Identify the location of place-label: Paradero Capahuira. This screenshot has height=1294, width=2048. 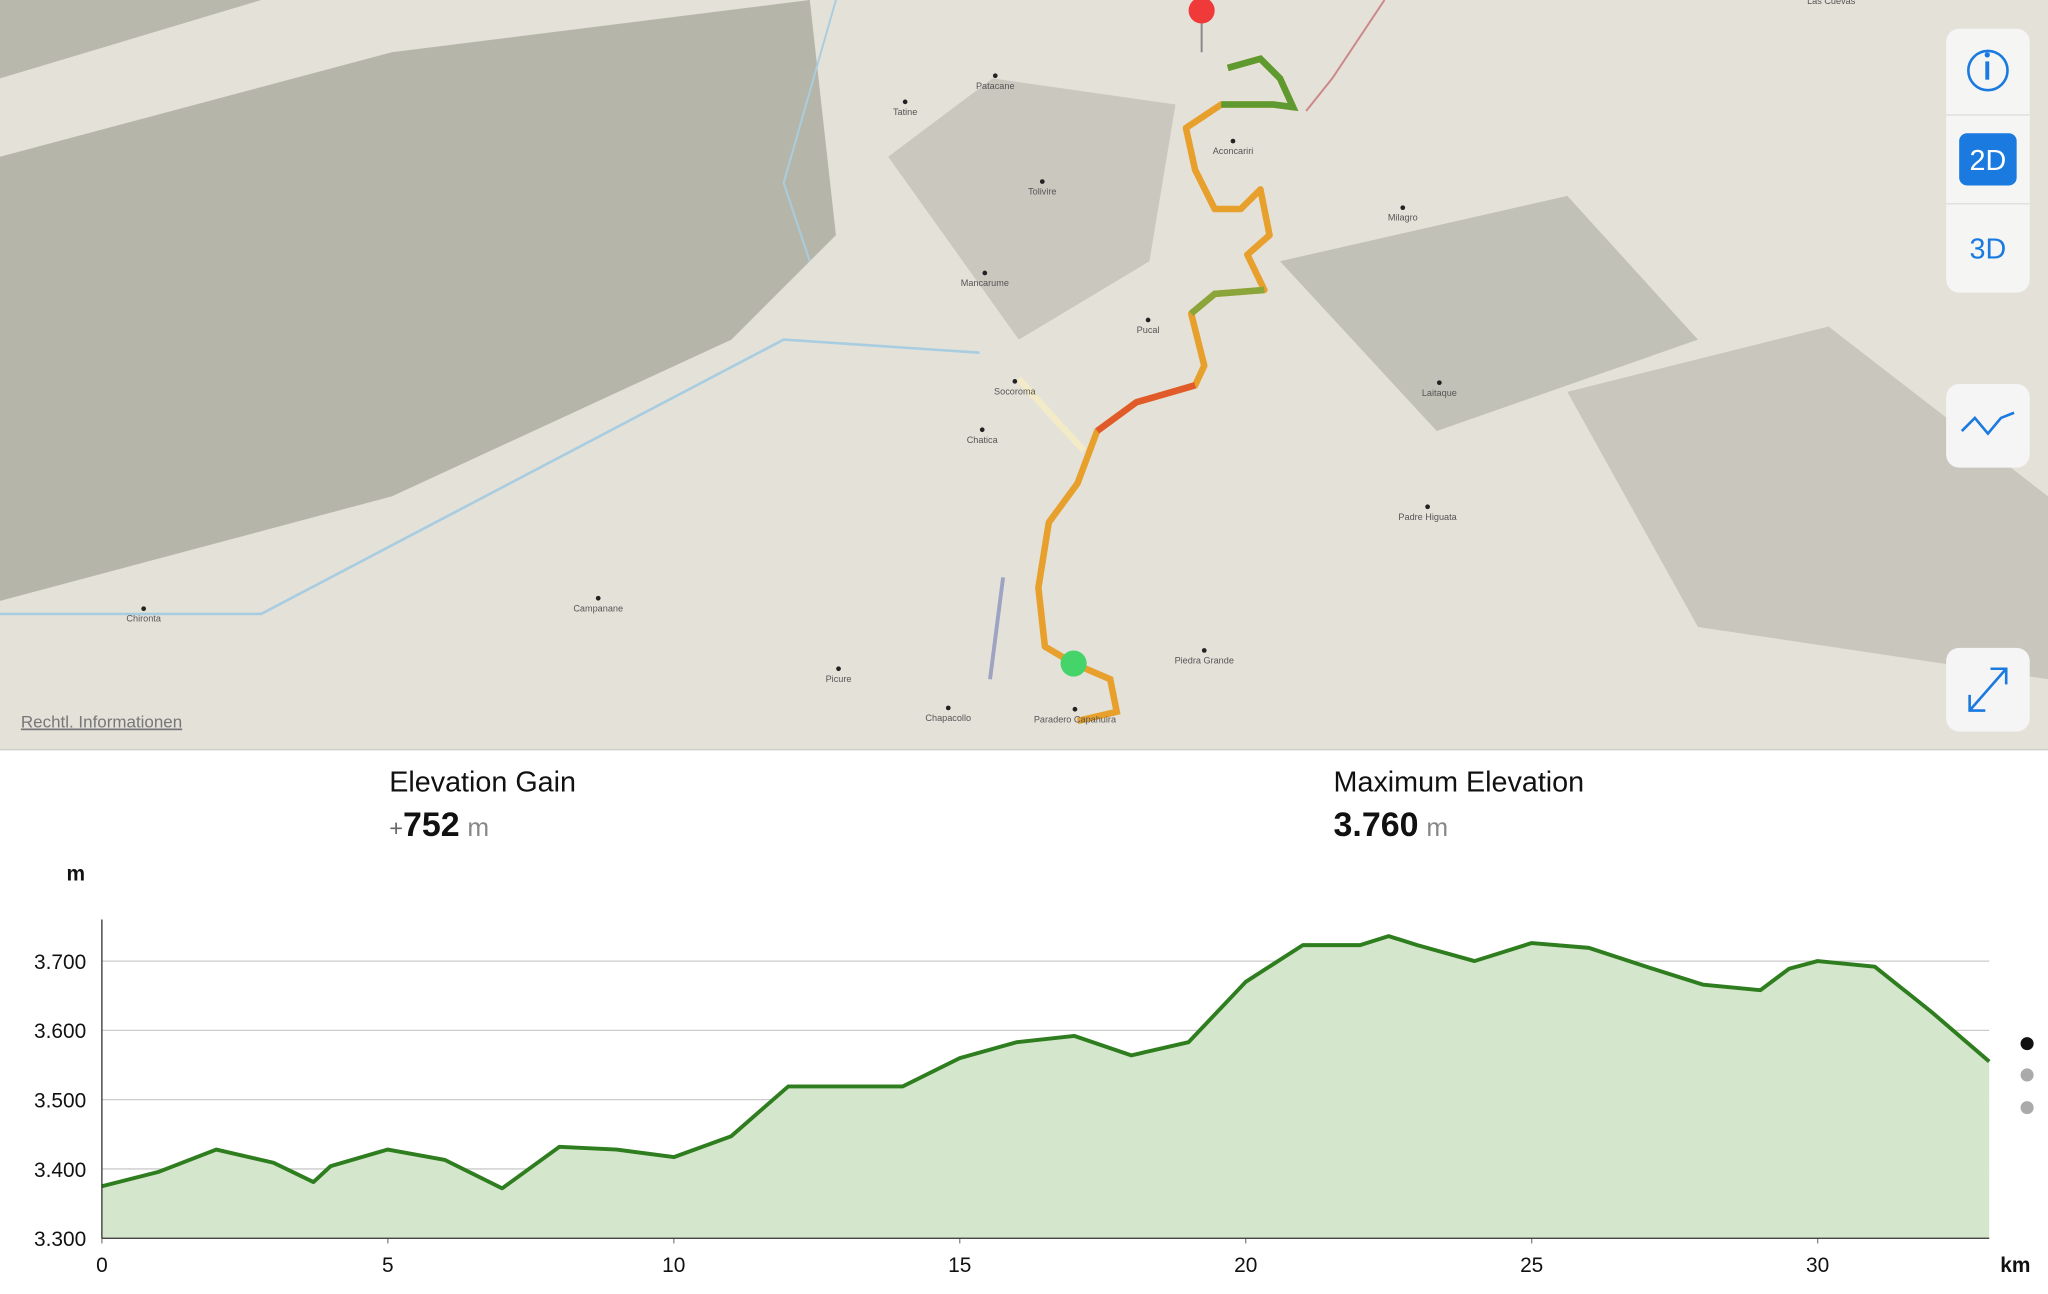
(1075, 719).